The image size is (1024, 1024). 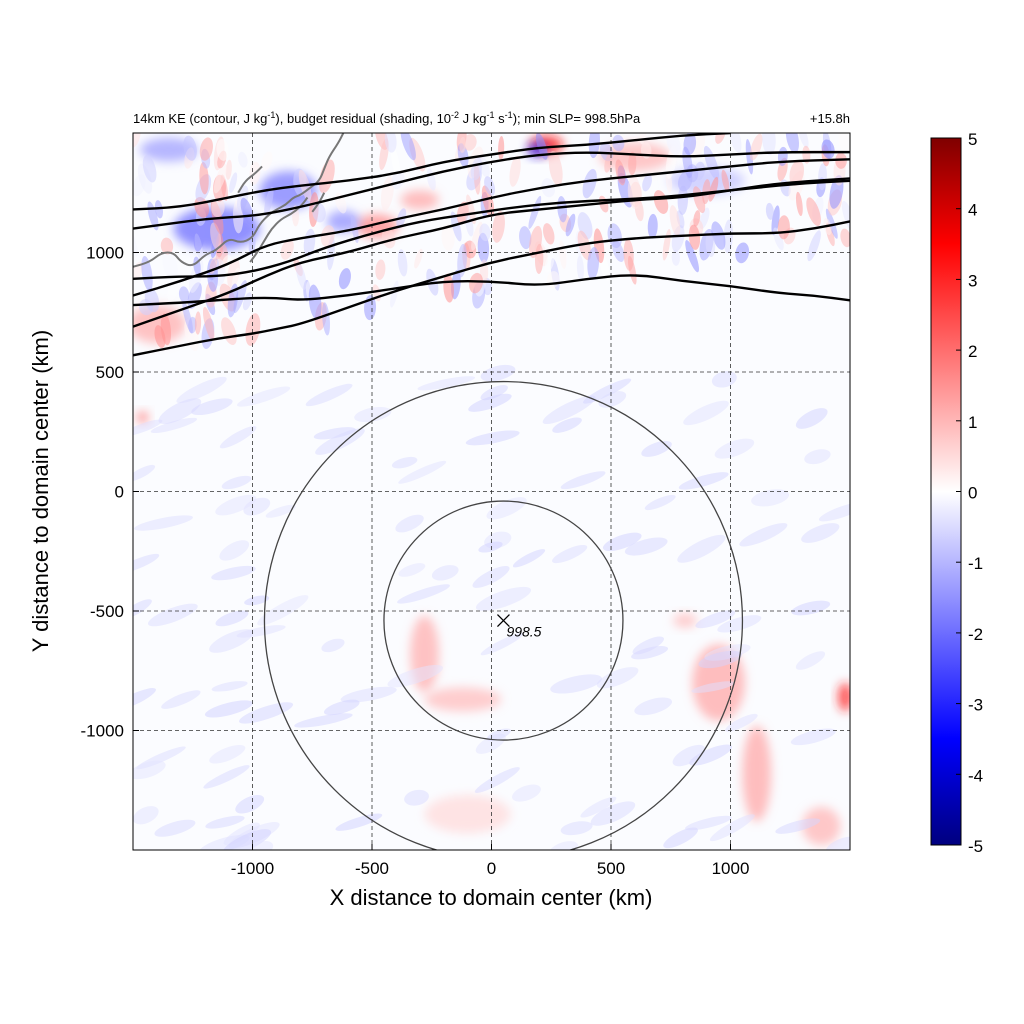 What do you see at coordinates (830, 118) in the screenshot?
I see `chart-time-label: +15.8h` at bounding box center [830, 118].